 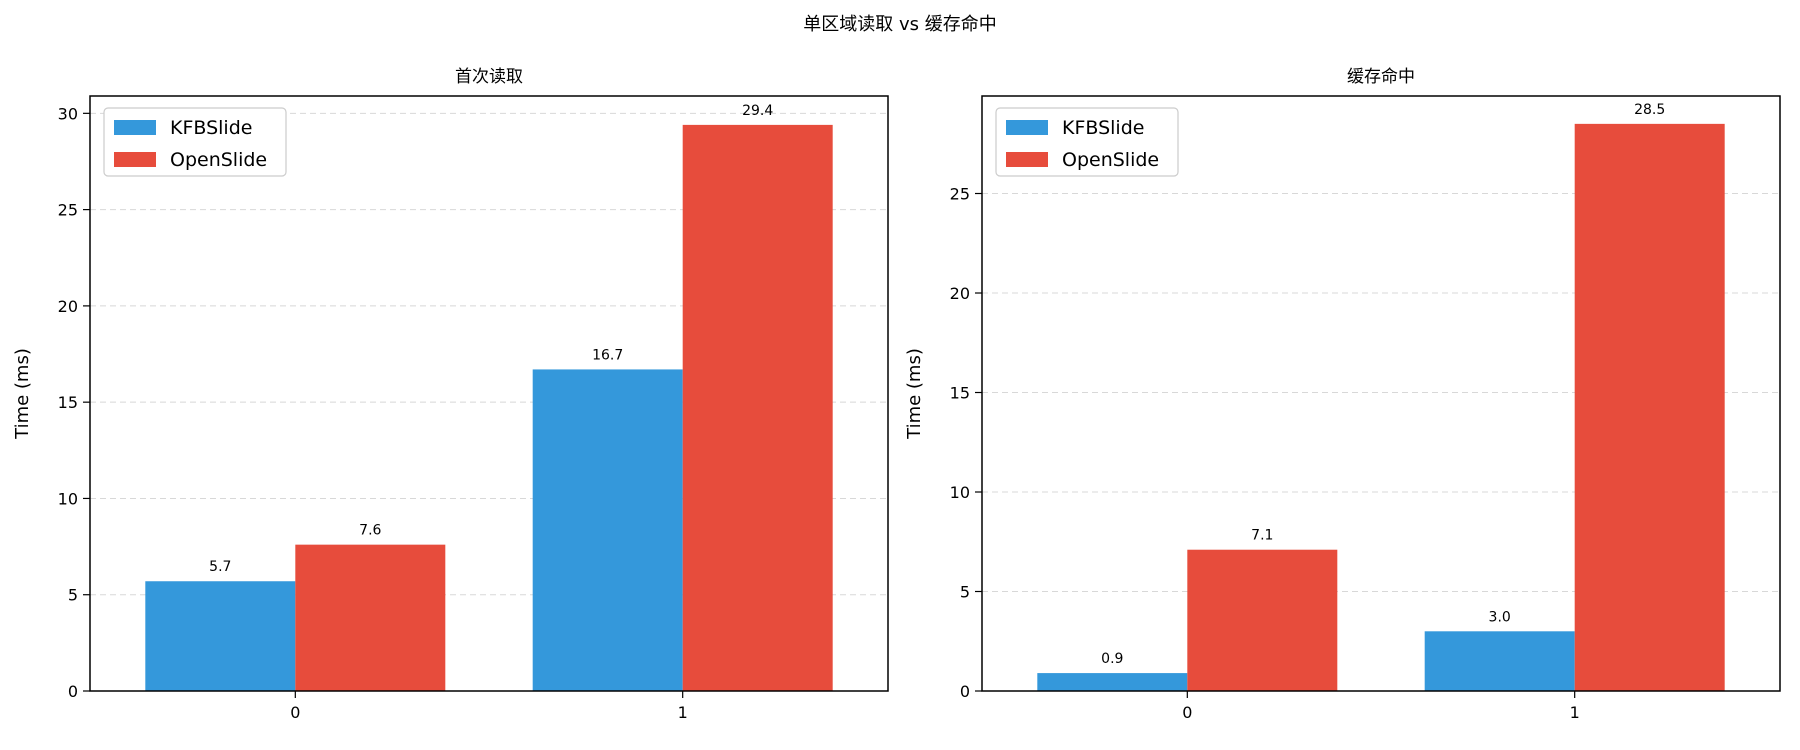 What do you see at coordinates (1381, 77) in the screenshot?
I see `panel-title: 缓存命中` at bounding box center [1381, 77].